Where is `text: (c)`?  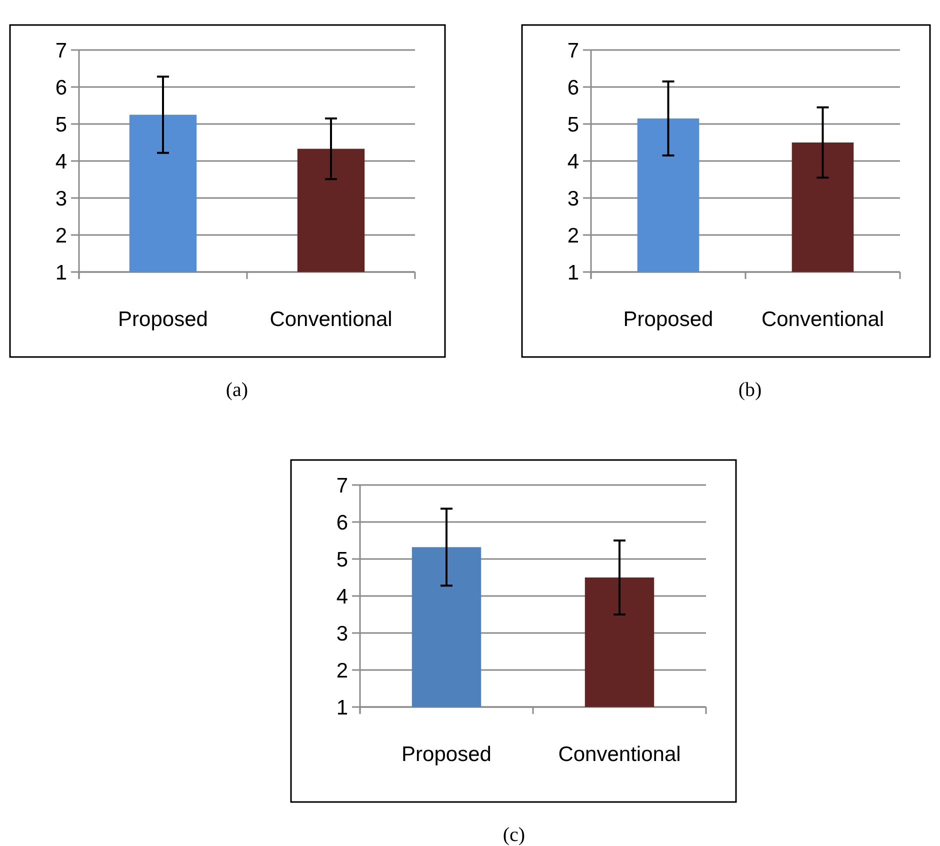 text: (c) is located at coordinates (514, 835).